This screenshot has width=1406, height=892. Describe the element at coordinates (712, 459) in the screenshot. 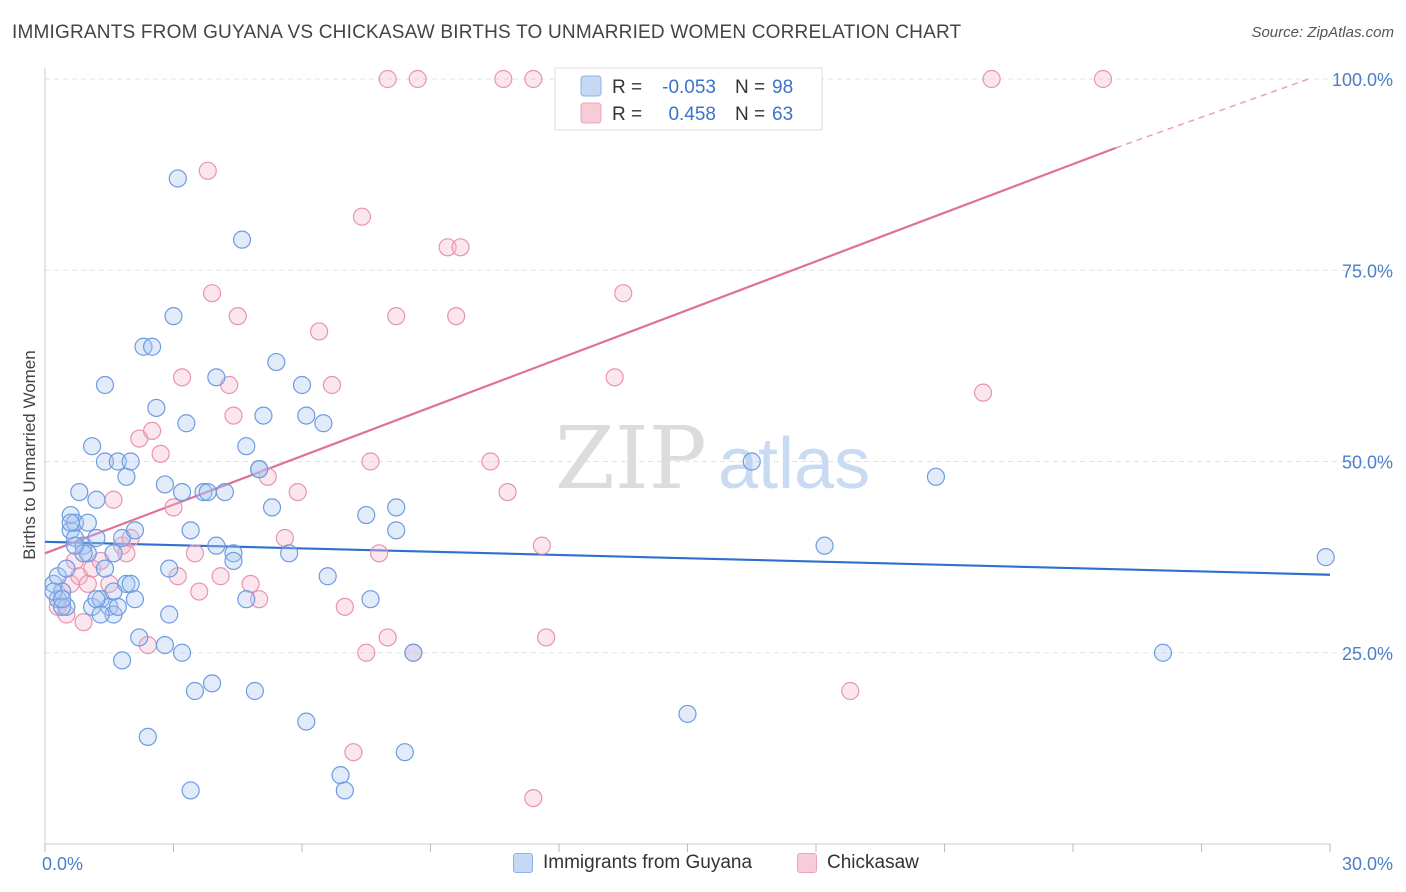

I see `watermark: ZIP atlas` at that location.